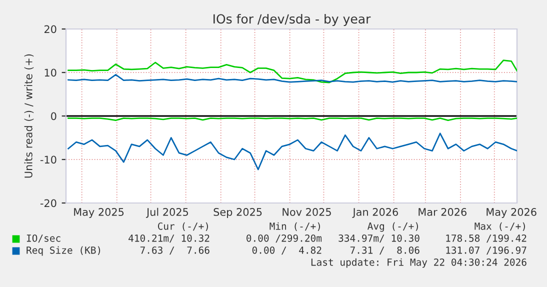 The width and height of the screenshot is (547, 287). What do you see at coordinates (48, 160) in the screenshot?
I see `y-tick-label: -10` at bounding box center [48, 160].